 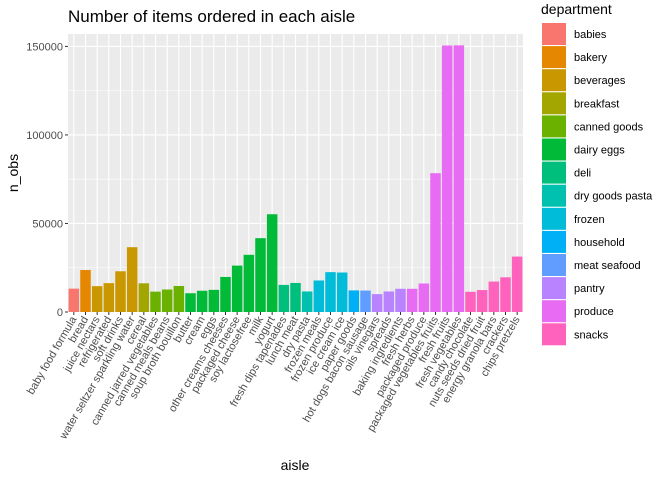 I want to click on legend-label: produce, so click(x=594, y=312).